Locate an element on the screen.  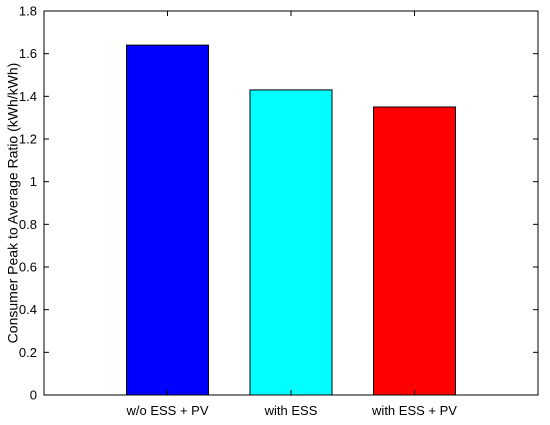
y-tick-label: 0.2 is located at coordinates (28, 352).